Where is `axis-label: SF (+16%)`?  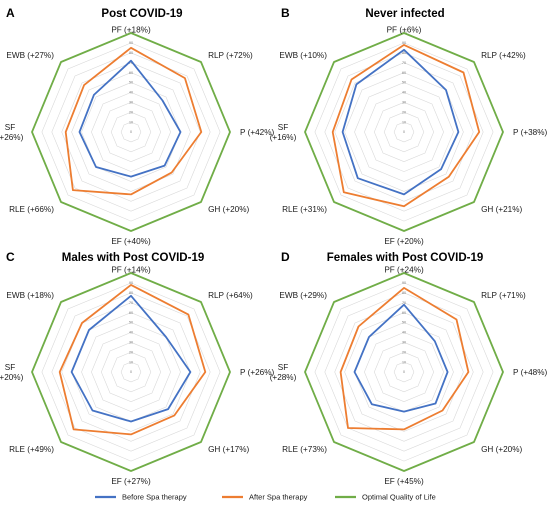 axis-label: SF (+16%) is located at coordinates (283, 132).